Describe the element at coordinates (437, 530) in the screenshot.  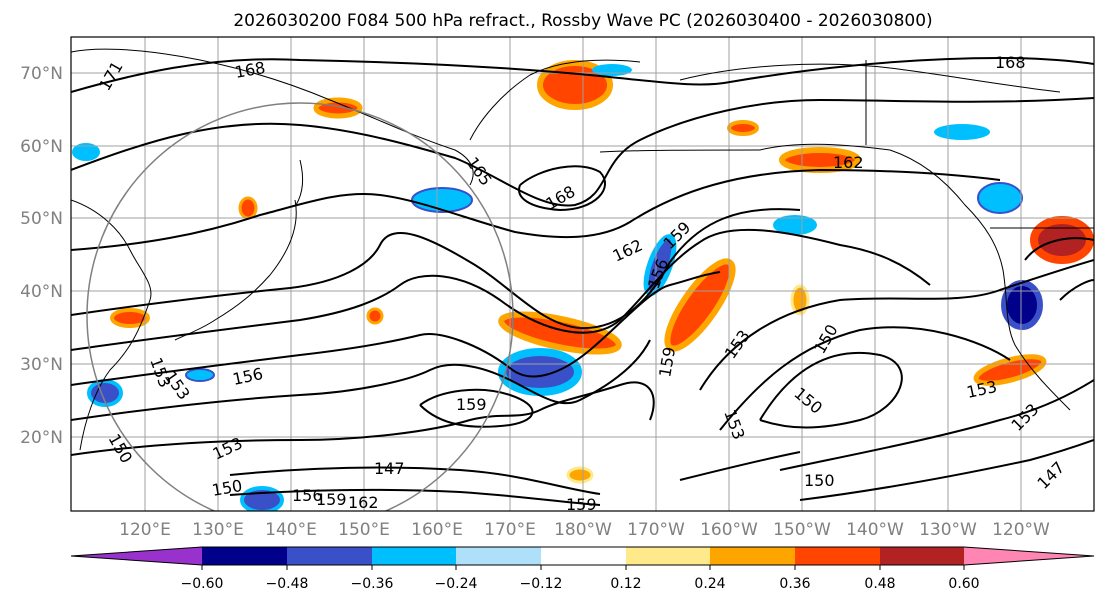
I see `lon-label: 160°E` at that location.